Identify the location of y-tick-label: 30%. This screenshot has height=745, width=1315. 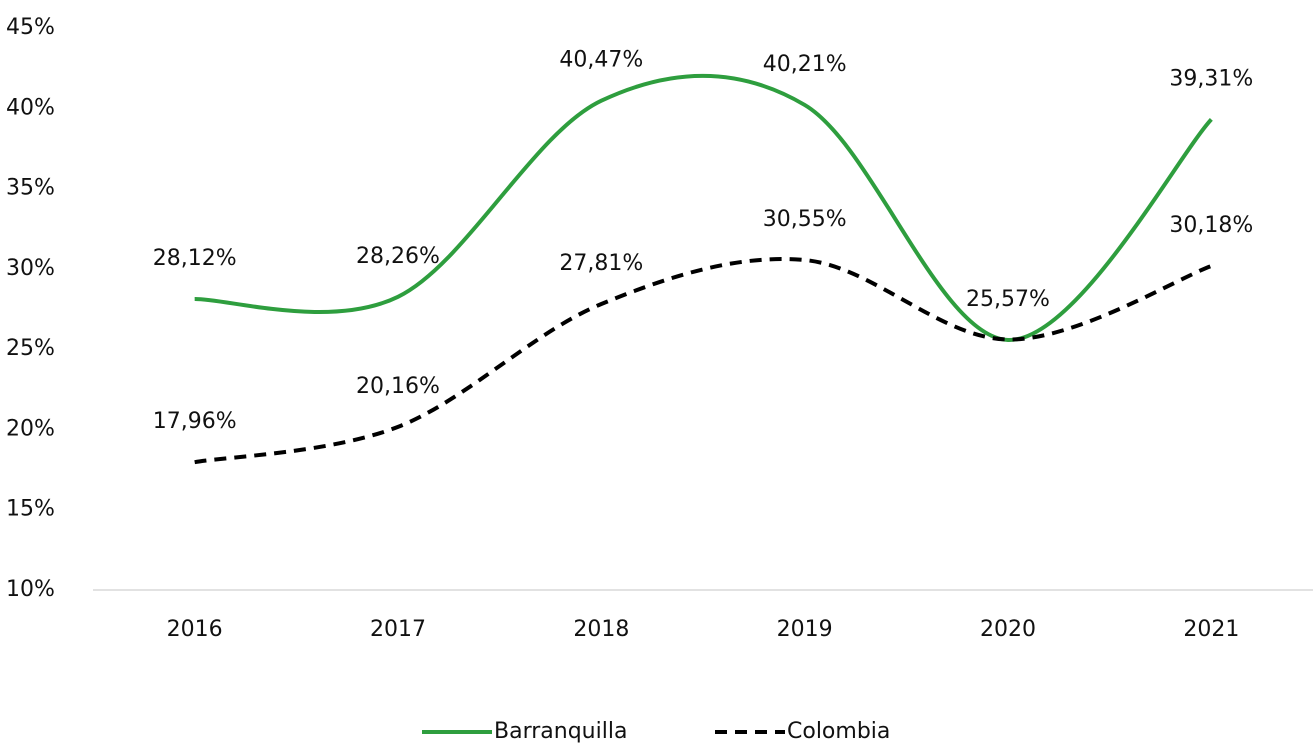
(30, 268).